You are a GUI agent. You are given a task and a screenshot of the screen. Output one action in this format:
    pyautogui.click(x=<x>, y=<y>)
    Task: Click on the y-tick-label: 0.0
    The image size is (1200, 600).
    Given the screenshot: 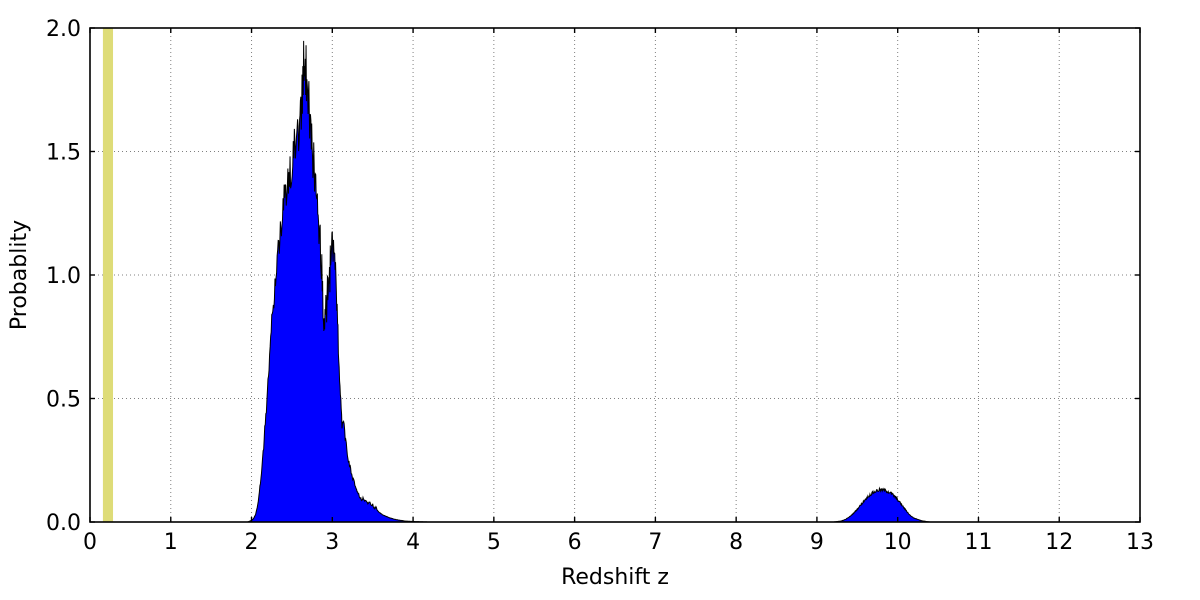 What is the action you would take?
    pyautogui.click(x=63, y=523)
    